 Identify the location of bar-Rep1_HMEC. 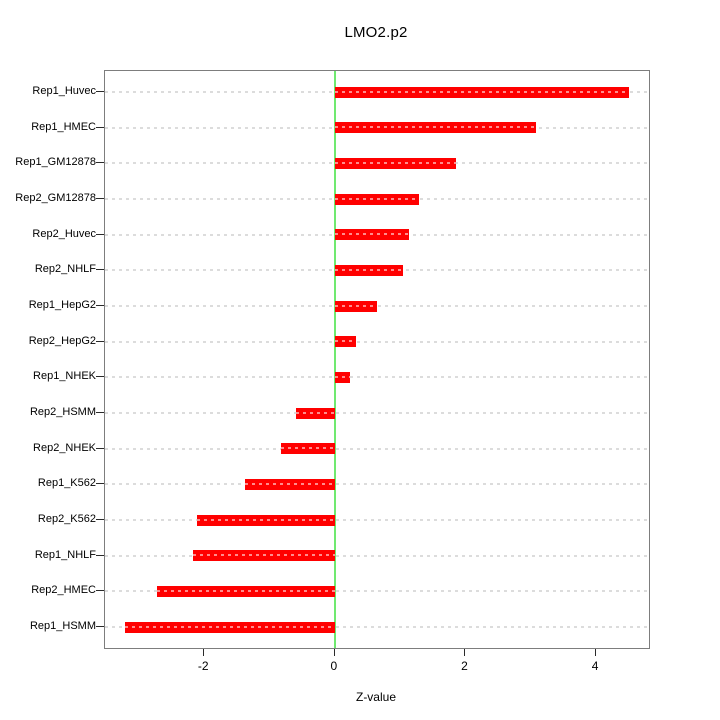
(435, 128).